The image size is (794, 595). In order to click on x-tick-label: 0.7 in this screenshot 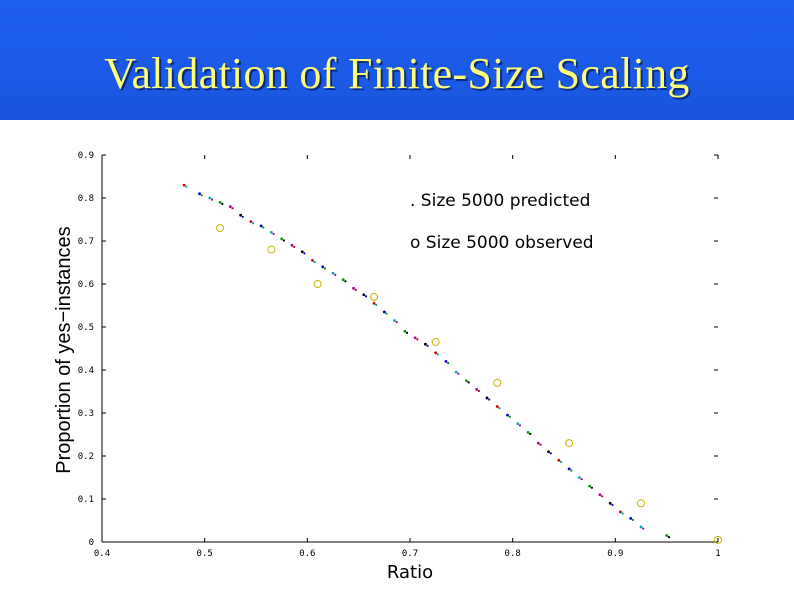, I will do `click(410, 554)`.